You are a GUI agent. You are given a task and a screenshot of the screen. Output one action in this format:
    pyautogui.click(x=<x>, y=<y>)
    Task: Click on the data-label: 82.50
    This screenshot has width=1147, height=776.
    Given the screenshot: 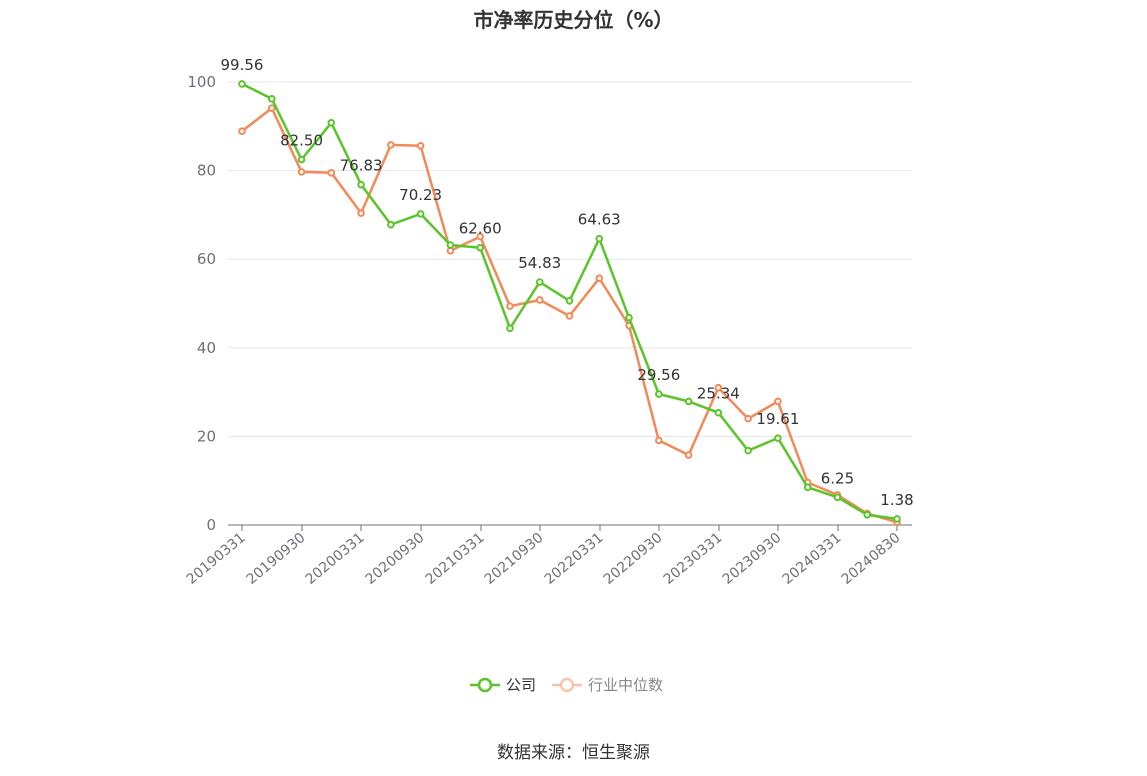 What is the action you would take?
    pyautogui.click(x=301, y=141)
    